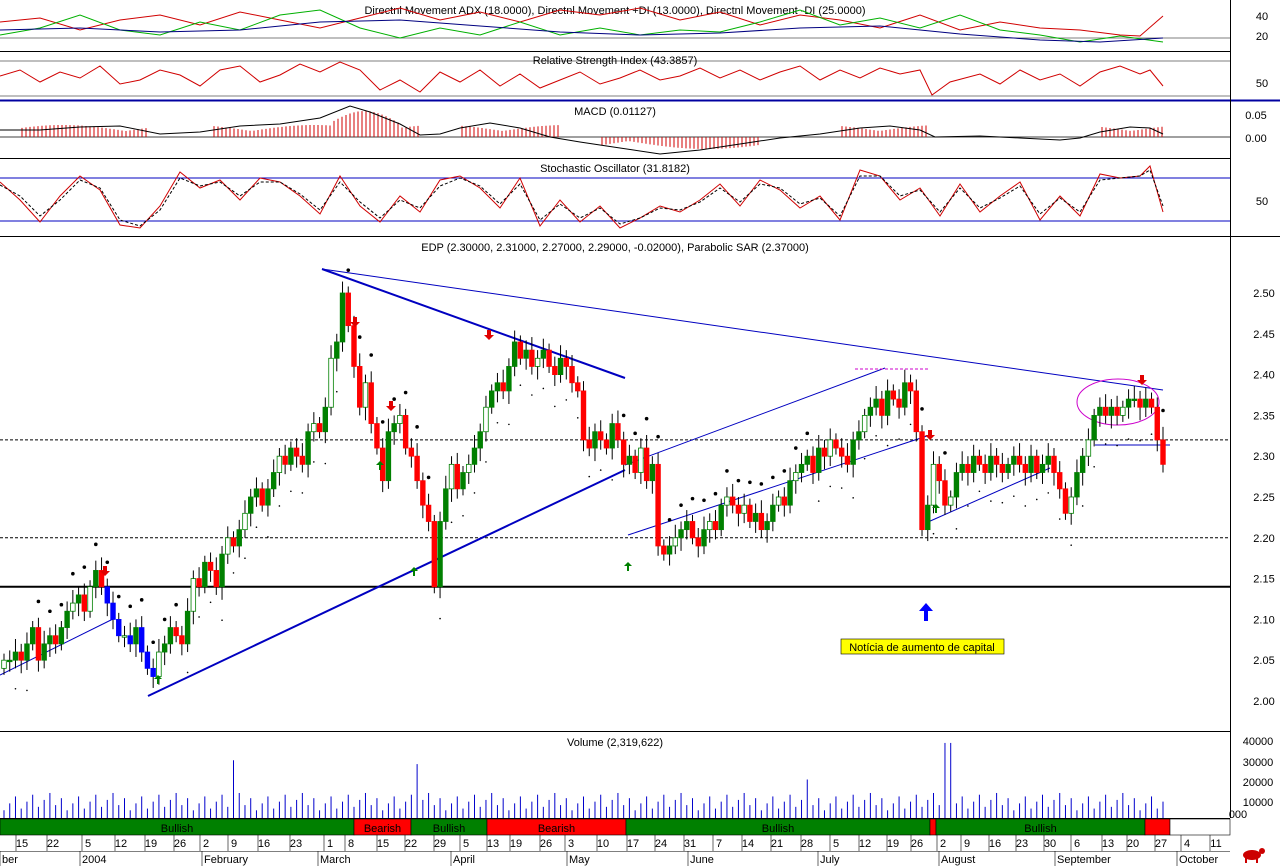 This screenshot has width=1280, height=866. What do you see at coordinates (1262, 27) in the screenshot?
I see `adx-axis: 40 20` at bounding box center [1262, 27].